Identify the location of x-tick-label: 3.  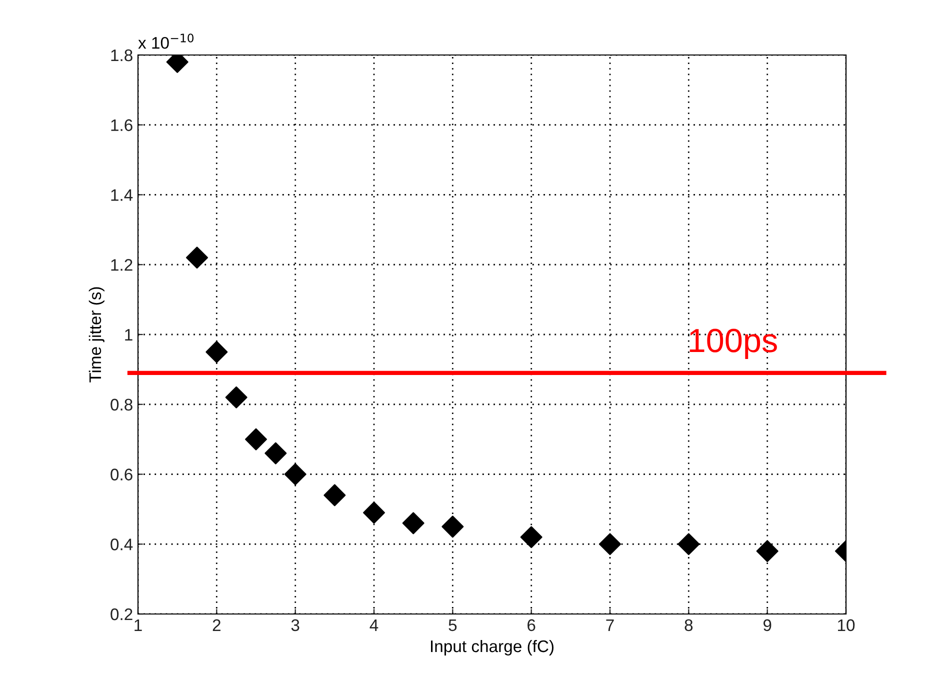
(295, 625).